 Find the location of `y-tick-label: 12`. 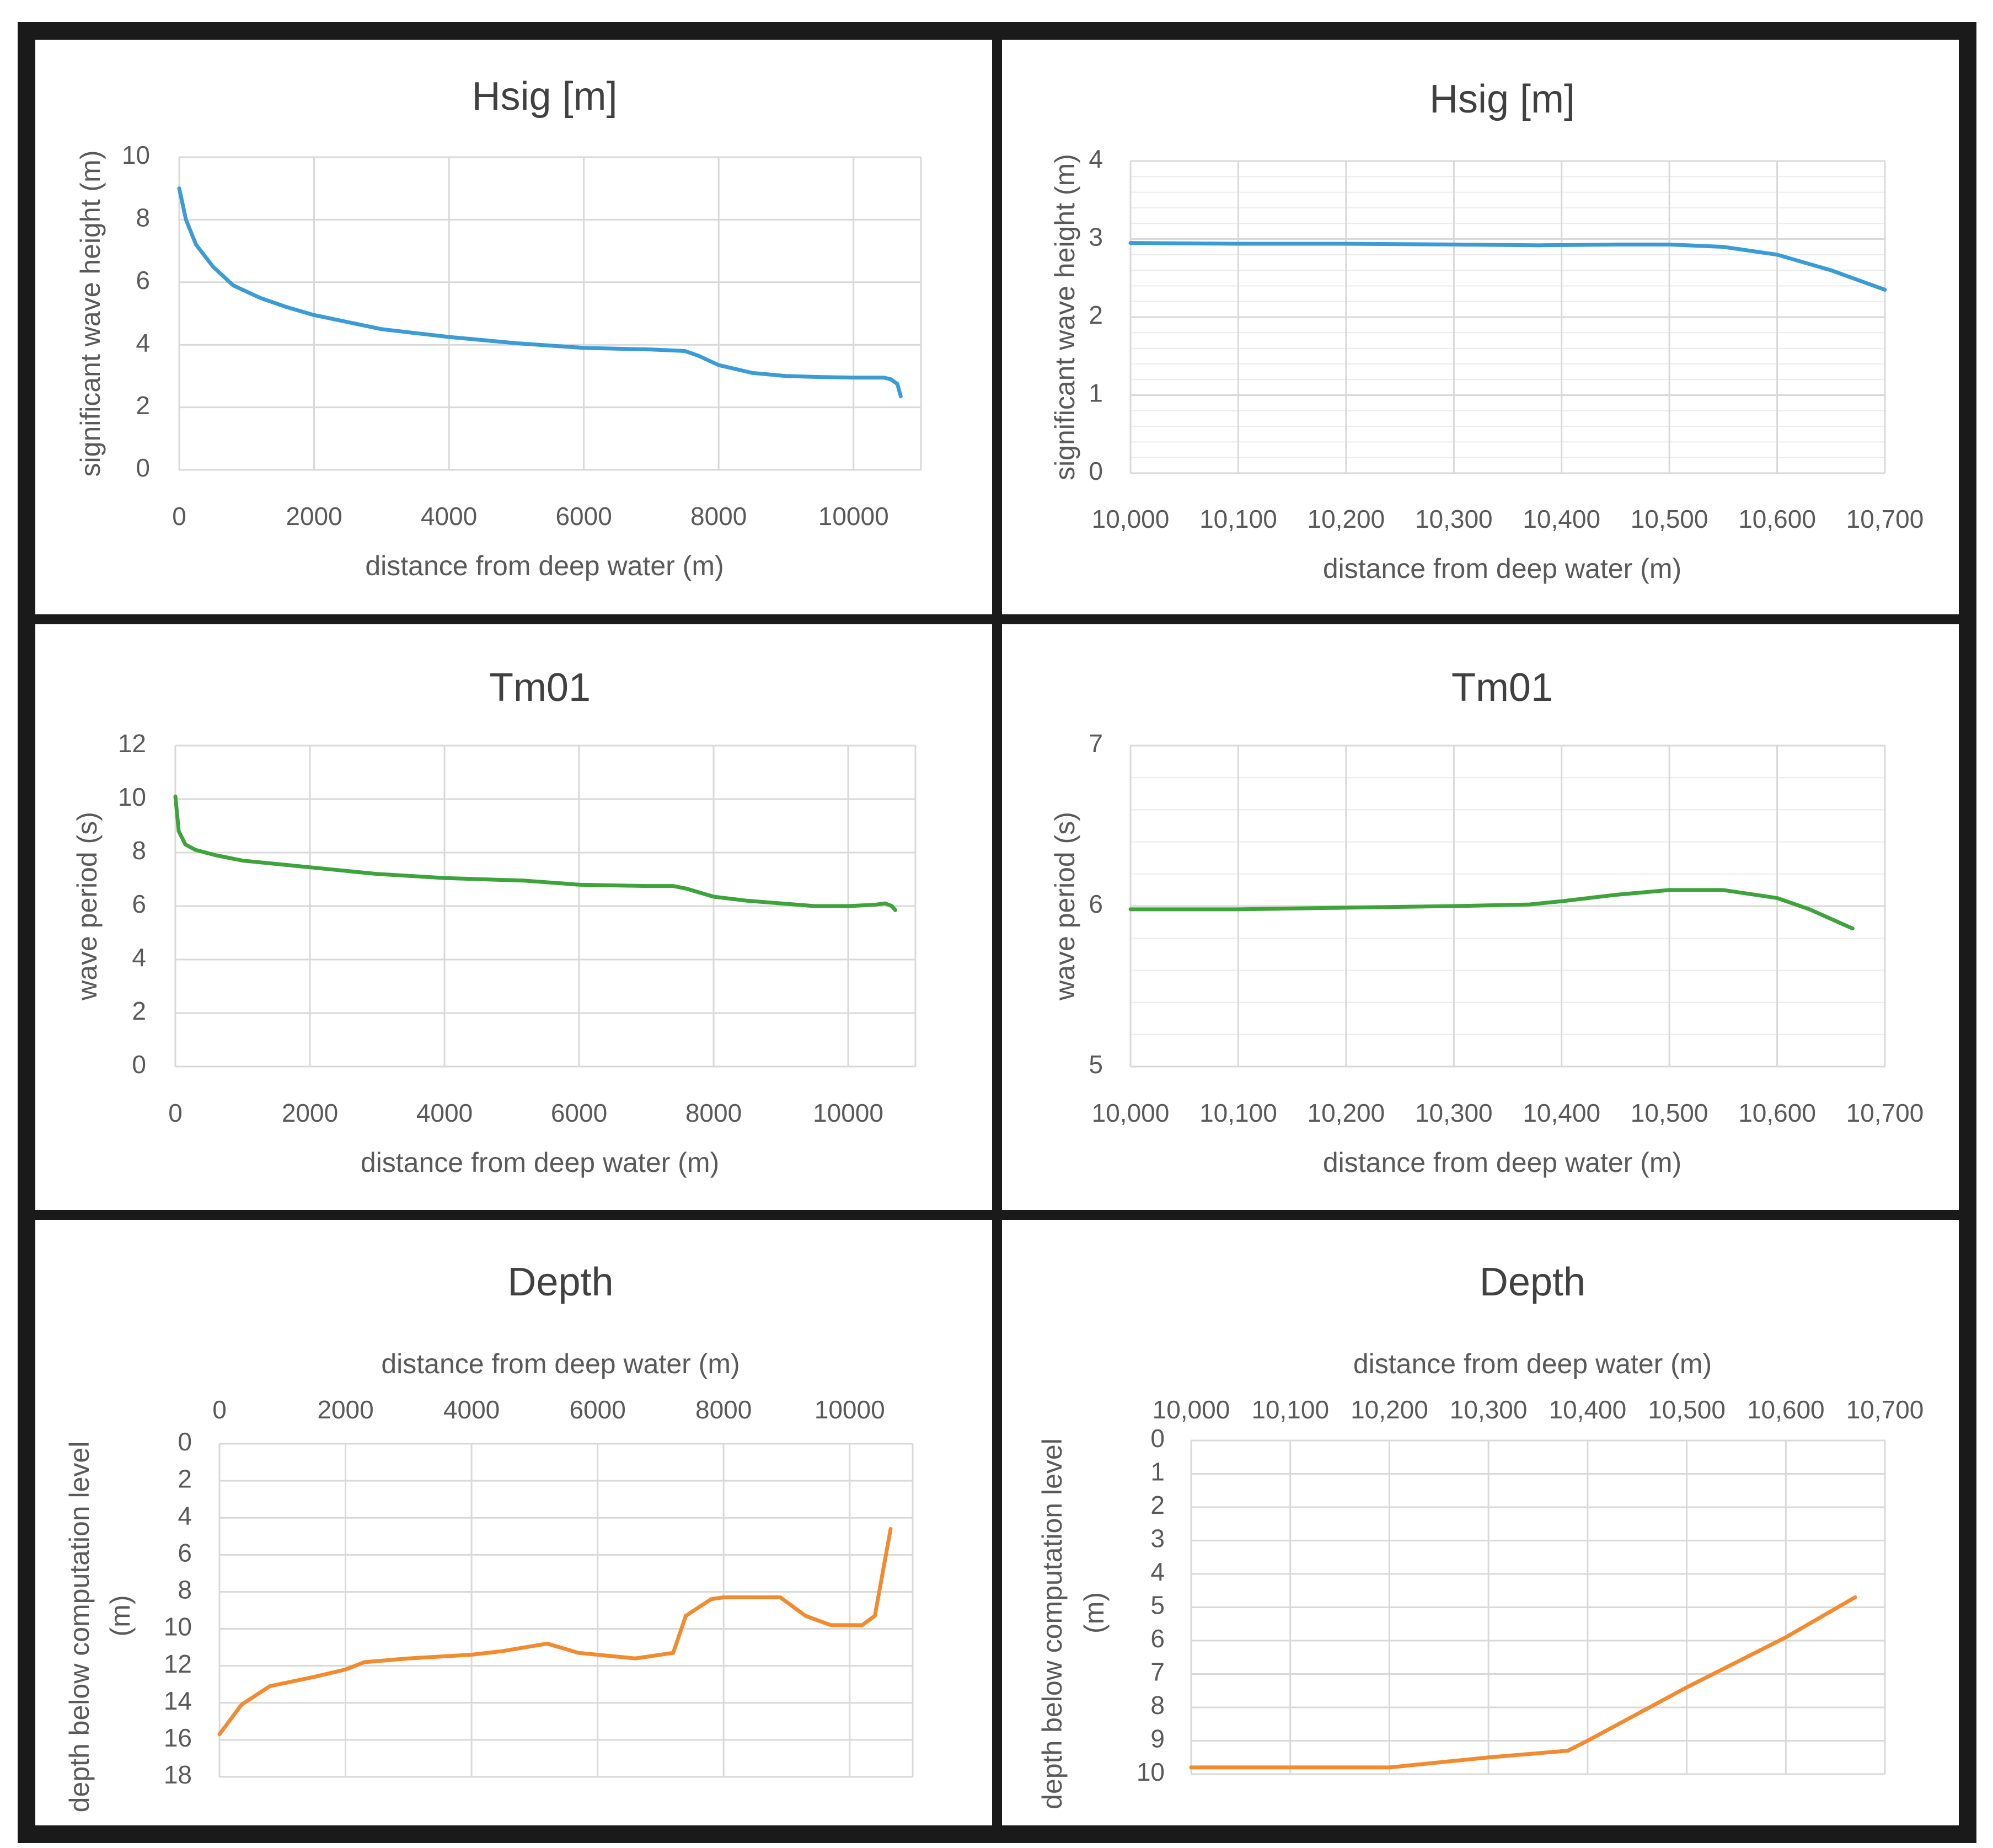

y-tick-label: 12 is located at coordinates (178, 1663).